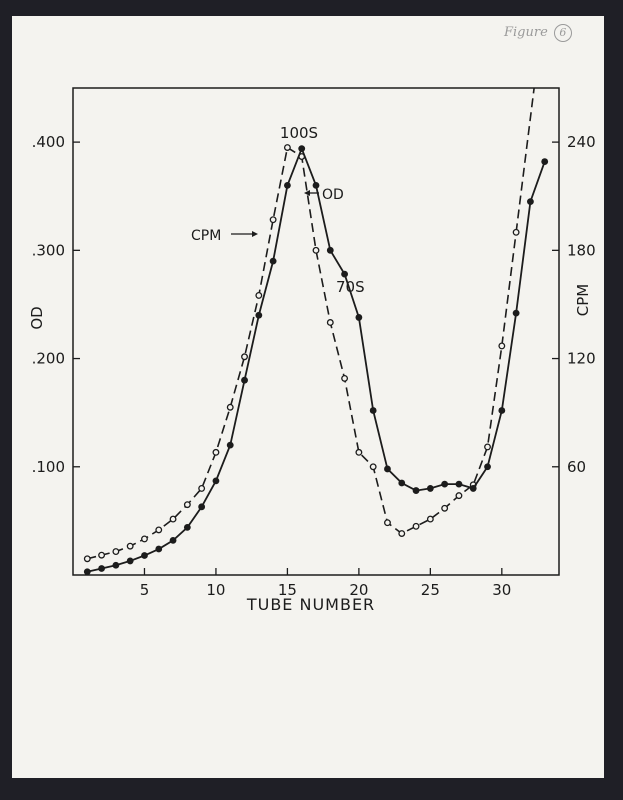 The image size is (623, 800). I want to click on y-tick-label: .200, so click(48, 359).